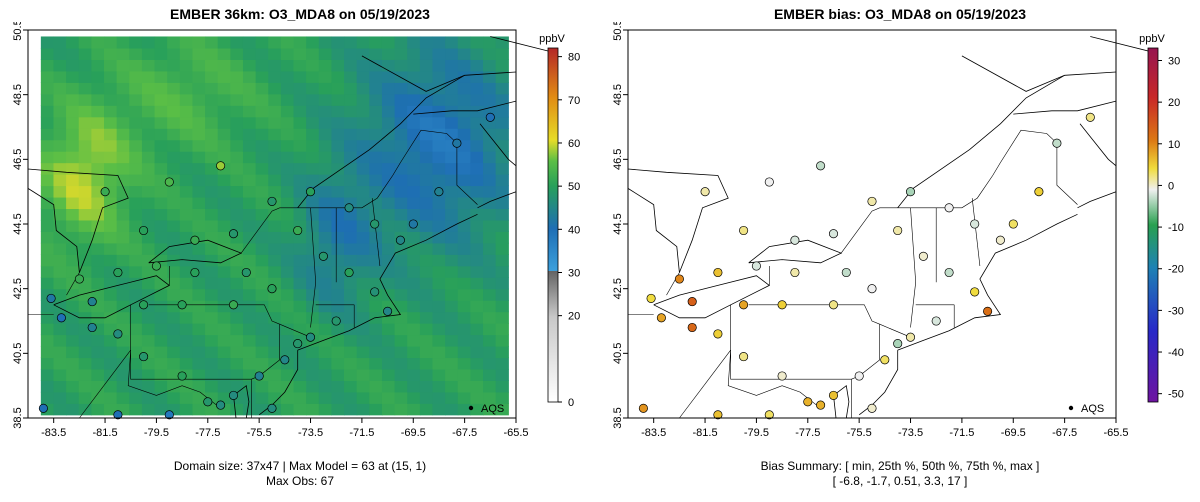 This screenshot has width=1200, height=502. Describe the element at coordinates (310, 433) in the screenshot. I see `x-tick-label: -73.5` at that location.